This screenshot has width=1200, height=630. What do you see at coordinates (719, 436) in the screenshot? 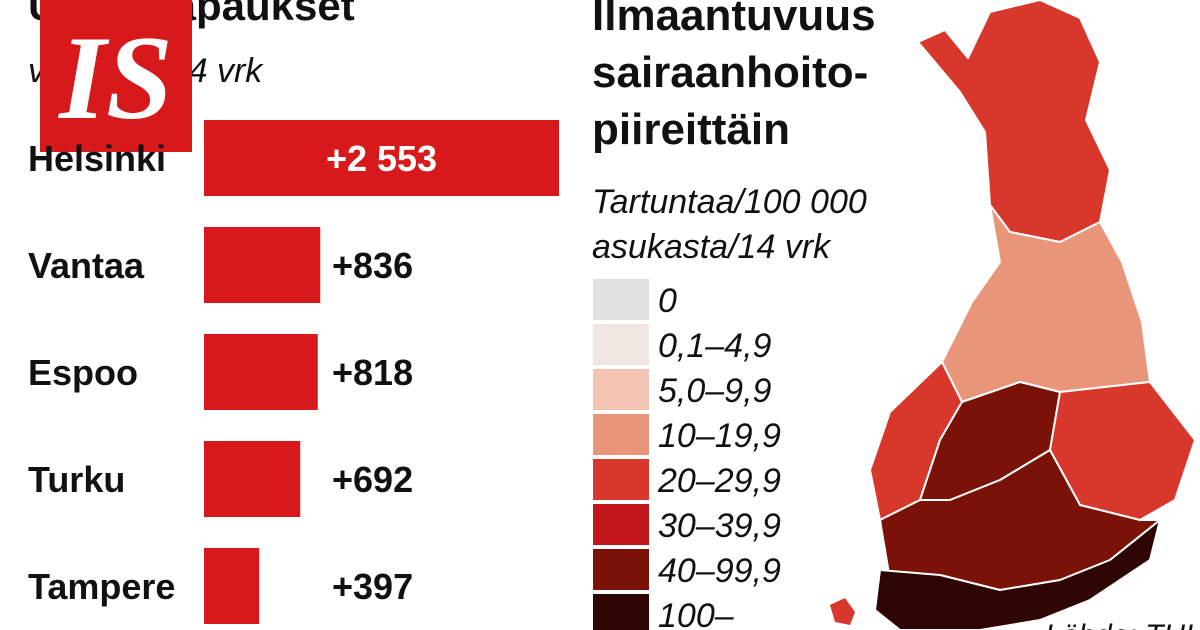
I see `legend-label: 10–19,9` at bounding box center [719, 436].